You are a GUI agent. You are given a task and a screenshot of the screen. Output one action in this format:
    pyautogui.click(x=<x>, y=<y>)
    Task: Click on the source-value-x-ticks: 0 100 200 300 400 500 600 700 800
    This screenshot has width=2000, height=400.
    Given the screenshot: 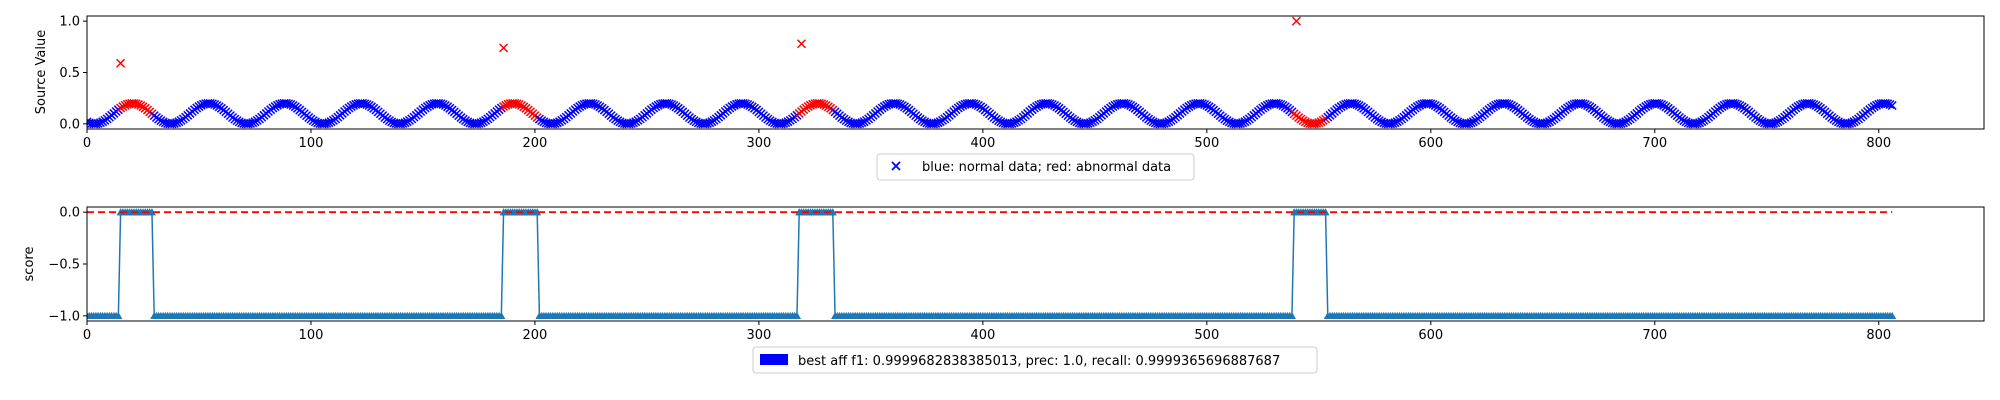 What is the action you would take?
    pyautogui.click(x=987, y=140)
    